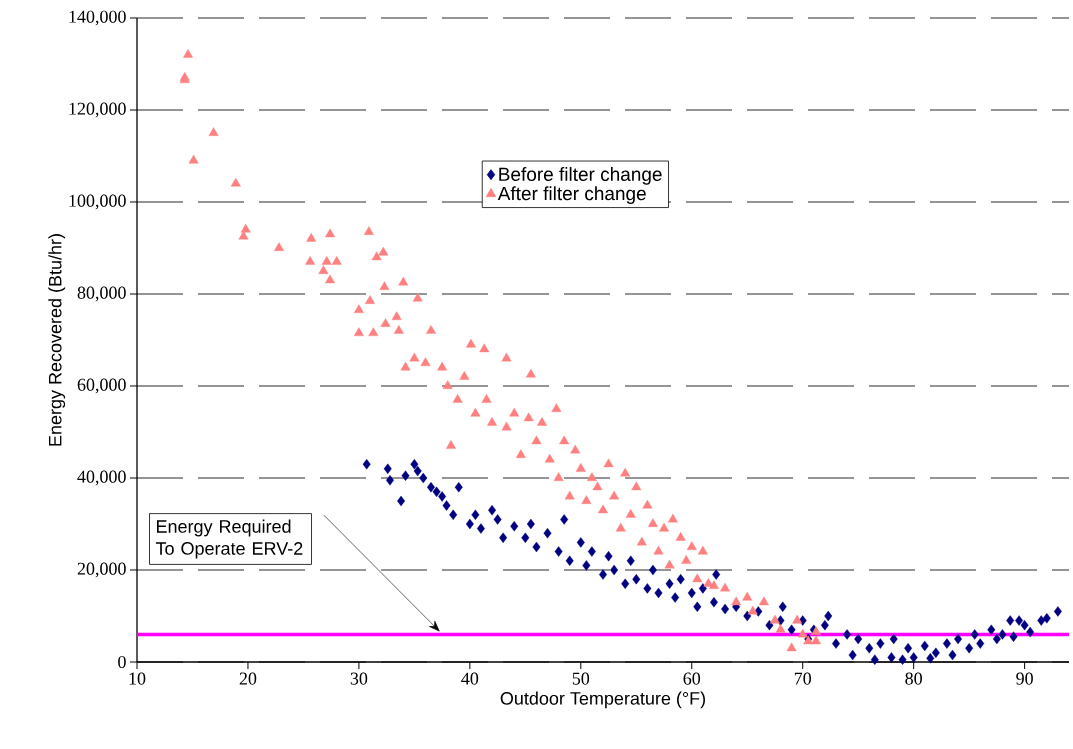  Describe the element at coordinates (248, 678) in the screenshot. I see `x-tick-label: 20` at that location.